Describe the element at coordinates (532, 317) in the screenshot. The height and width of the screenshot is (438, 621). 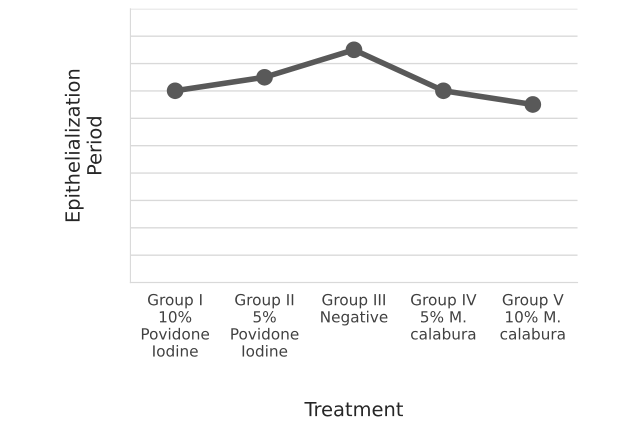
I see `x-tick-label: Group V 10% M. calabura` at that location.